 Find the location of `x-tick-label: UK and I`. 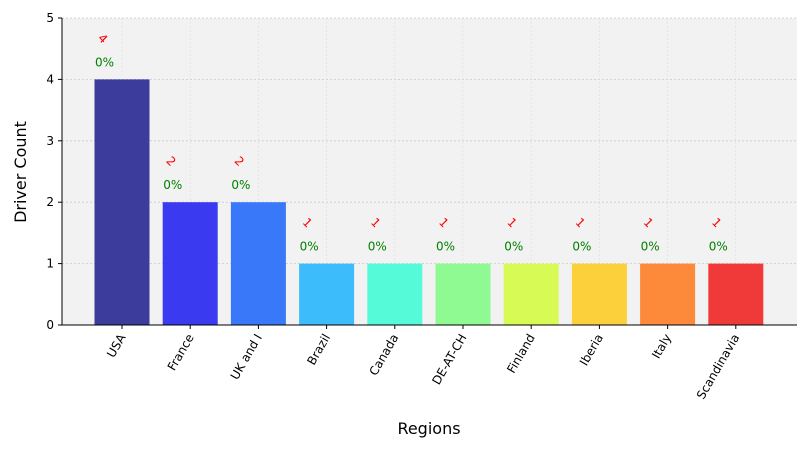

x-tick-label: UK and I is located at coordinates (246, 357).